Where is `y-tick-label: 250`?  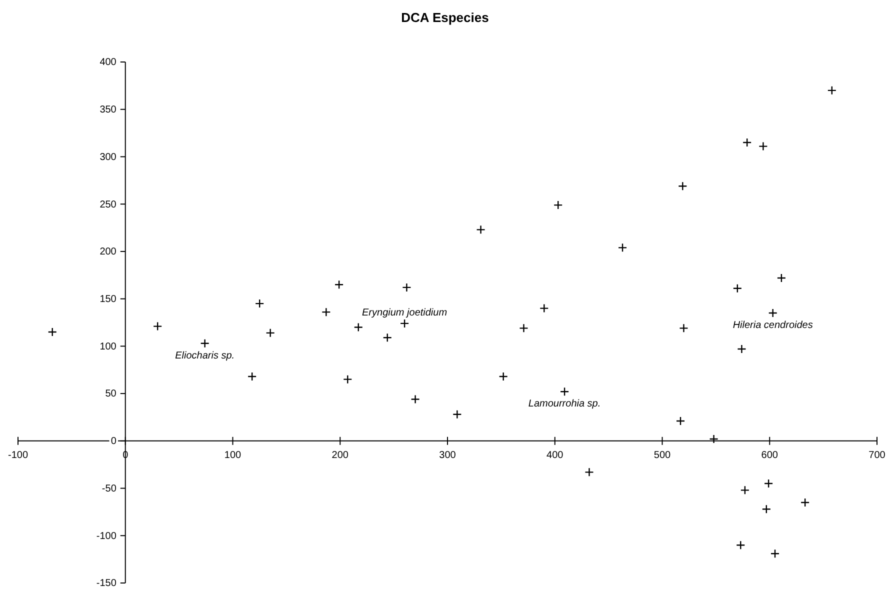
y-tick-label: 250 is located at coordinates (108, 204).